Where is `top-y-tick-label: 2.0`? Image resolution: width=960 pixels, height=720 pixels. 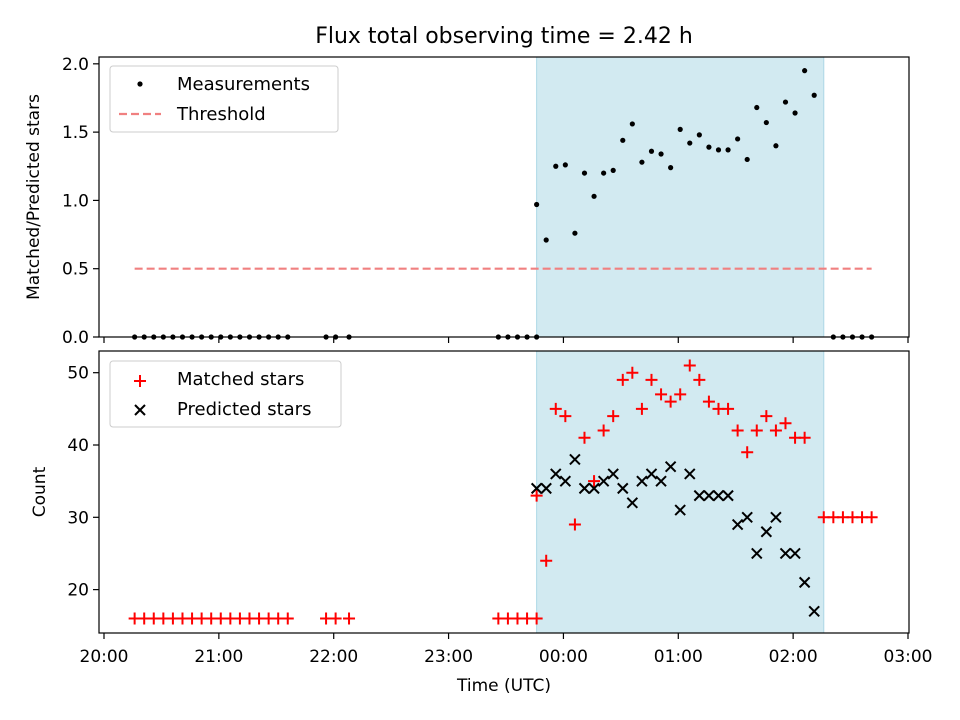 top-y-tick-label: 2.0 is located at coordinates (75, 65).